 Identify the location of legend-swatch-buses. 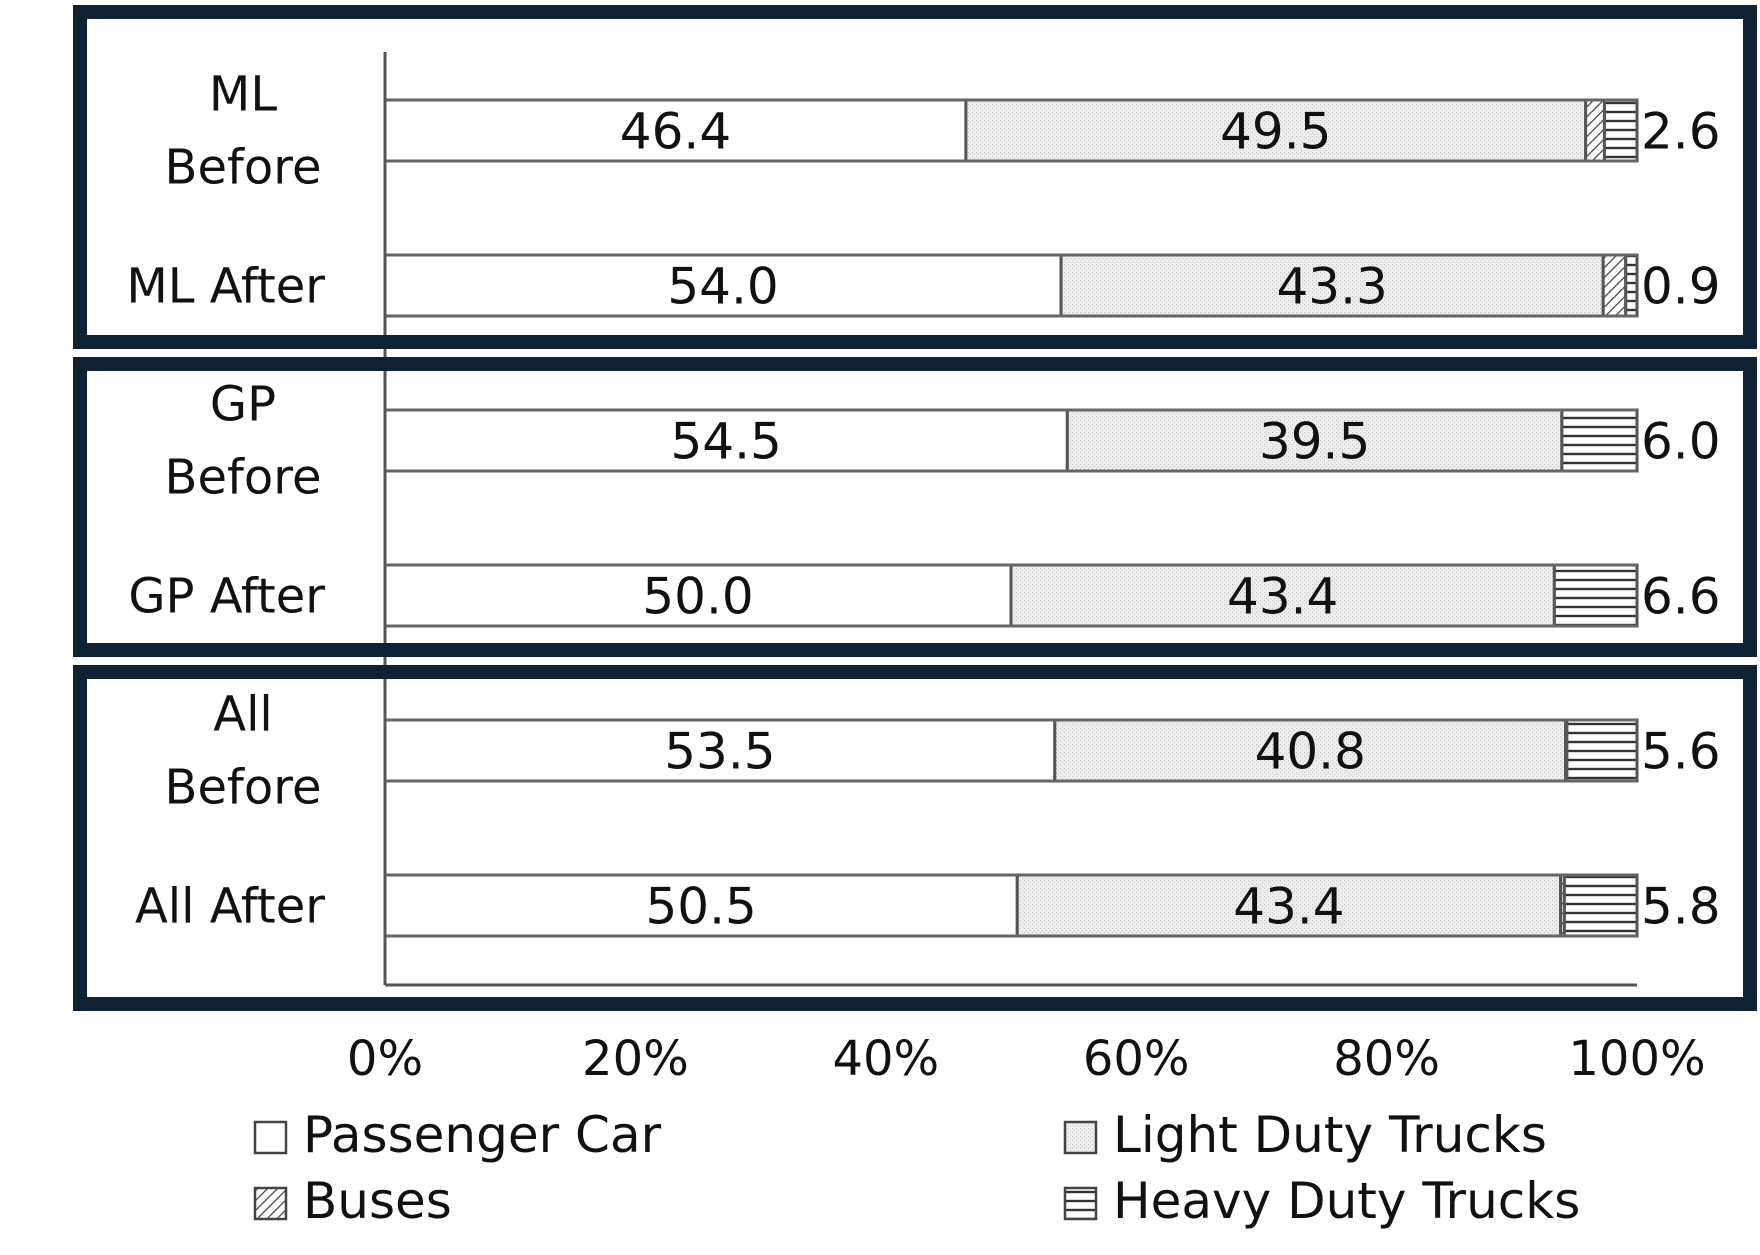
(270, 1203).